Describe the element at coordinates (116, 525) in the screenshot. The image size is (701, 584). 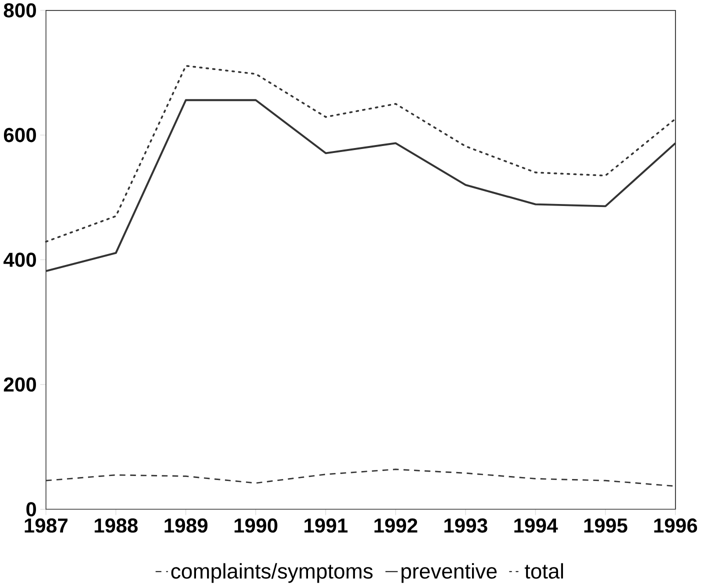
I see `x-tick-label: 1988` at that location.